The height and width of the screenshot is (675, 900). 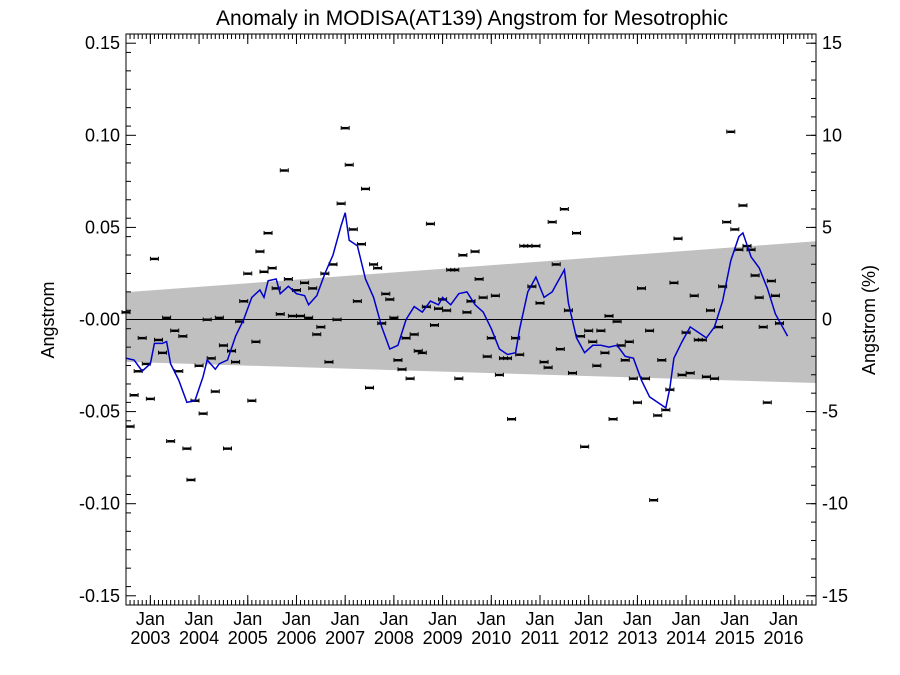 What do you see at coordinates (248, 638) in the screenshot?
I see `x-tick-label-year: 2005` at bounding box center [248, 638].